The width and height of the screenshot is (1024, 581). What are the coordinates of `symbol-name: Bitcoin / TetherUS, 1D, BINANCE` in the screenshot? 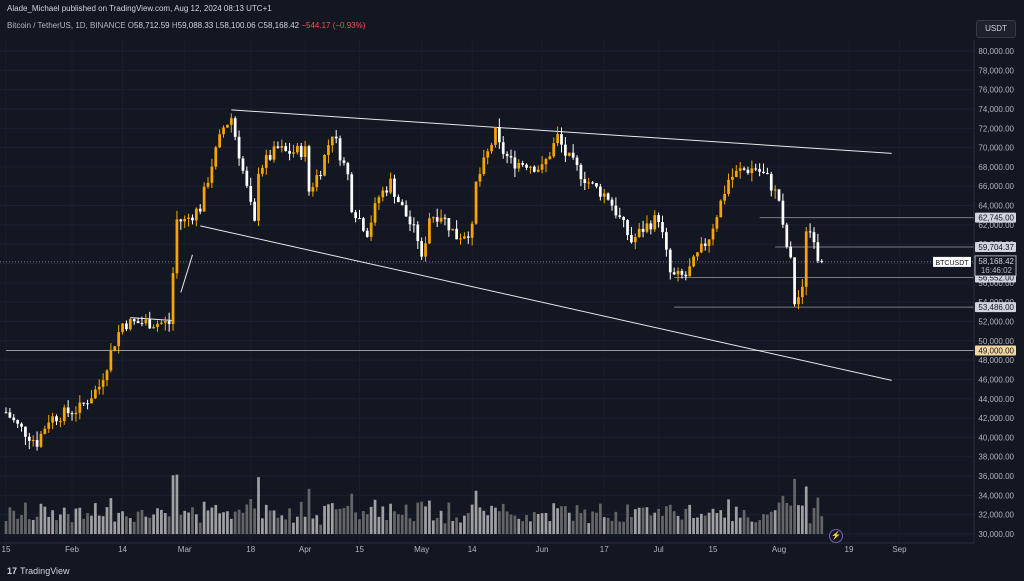 It's located at (66, 25).